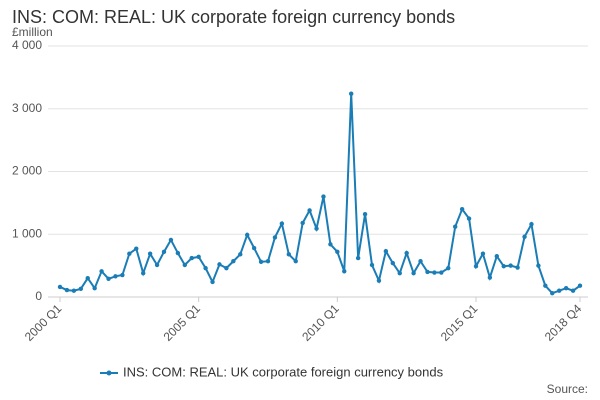 The image size is (600, 400). What do you see at coordinates (320, 322) in the screenshot?
I see `x-tick-label: 2010 Q1` at bounding box center [320, 322].